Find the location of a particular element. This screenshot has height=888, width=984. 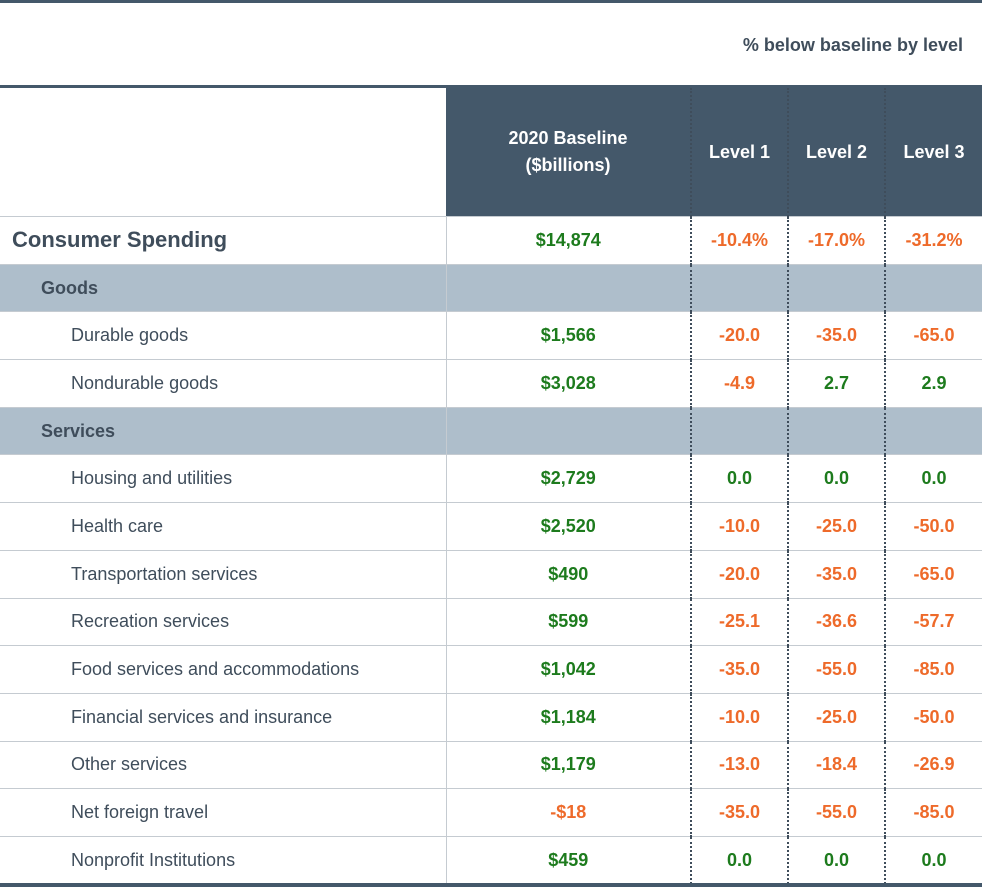

row-baseline: $599 is located at coordinates (568, 621).